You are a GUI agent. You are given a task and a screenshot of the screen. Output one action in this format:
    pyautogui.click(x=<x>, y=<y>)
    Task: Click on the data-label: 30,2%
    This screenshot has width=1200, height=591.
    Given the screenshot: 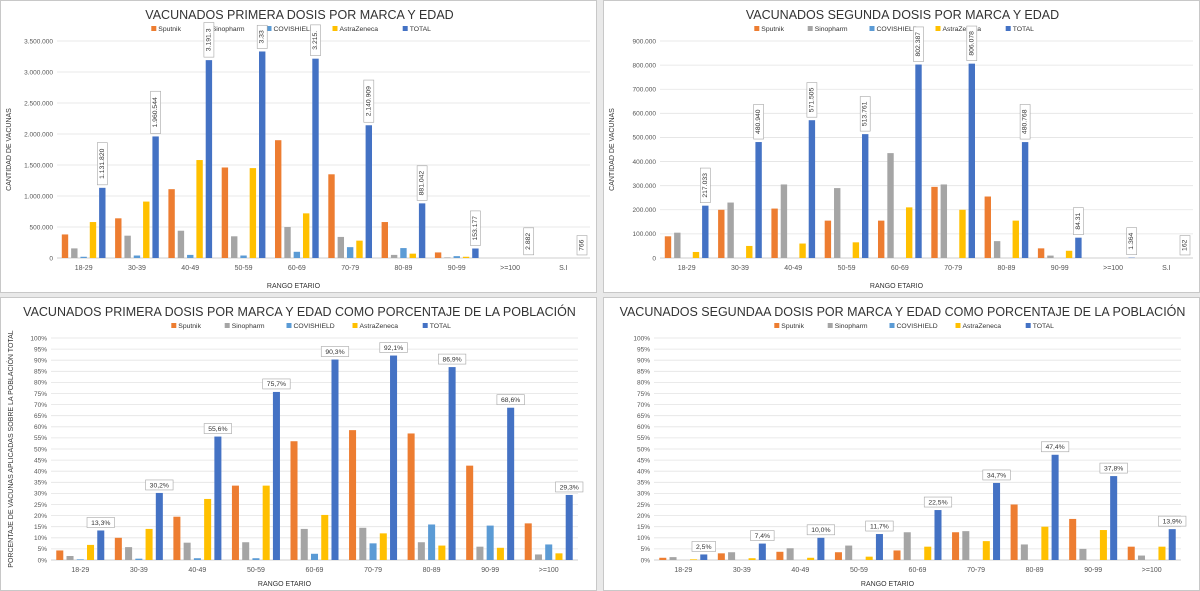 What is the action you would take?
    pyautogui.click(x=159, y=485)
    